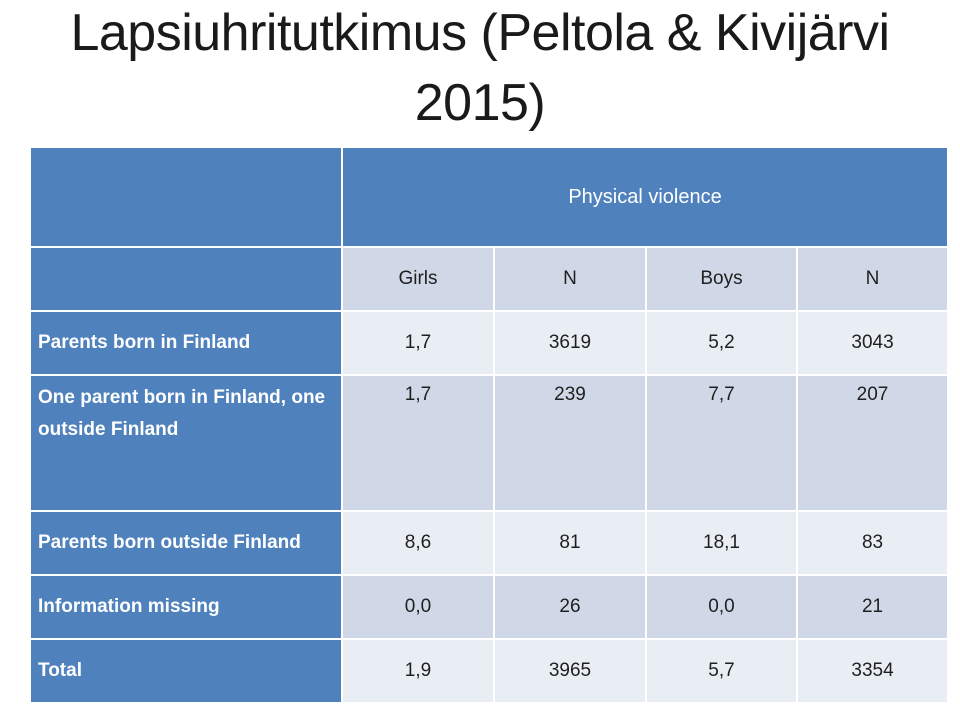 This screenshot has height=704, width=960. Describe the element at coordinates (186, 279) in the screenshot. I see `subheader-empty-cell` at that location.